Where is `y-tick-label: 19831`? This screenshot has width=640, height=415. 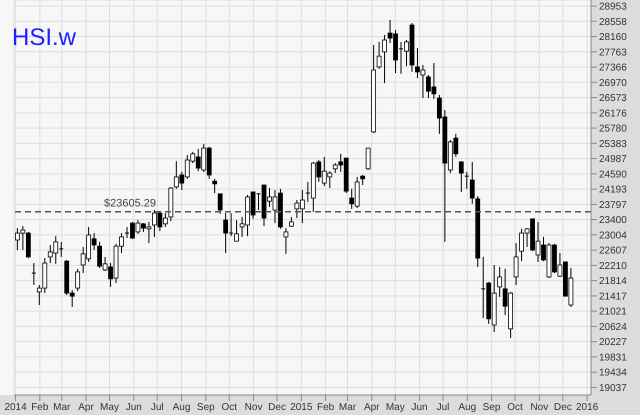 y-tick-label: 19831 is located at coordinates (613, 358).